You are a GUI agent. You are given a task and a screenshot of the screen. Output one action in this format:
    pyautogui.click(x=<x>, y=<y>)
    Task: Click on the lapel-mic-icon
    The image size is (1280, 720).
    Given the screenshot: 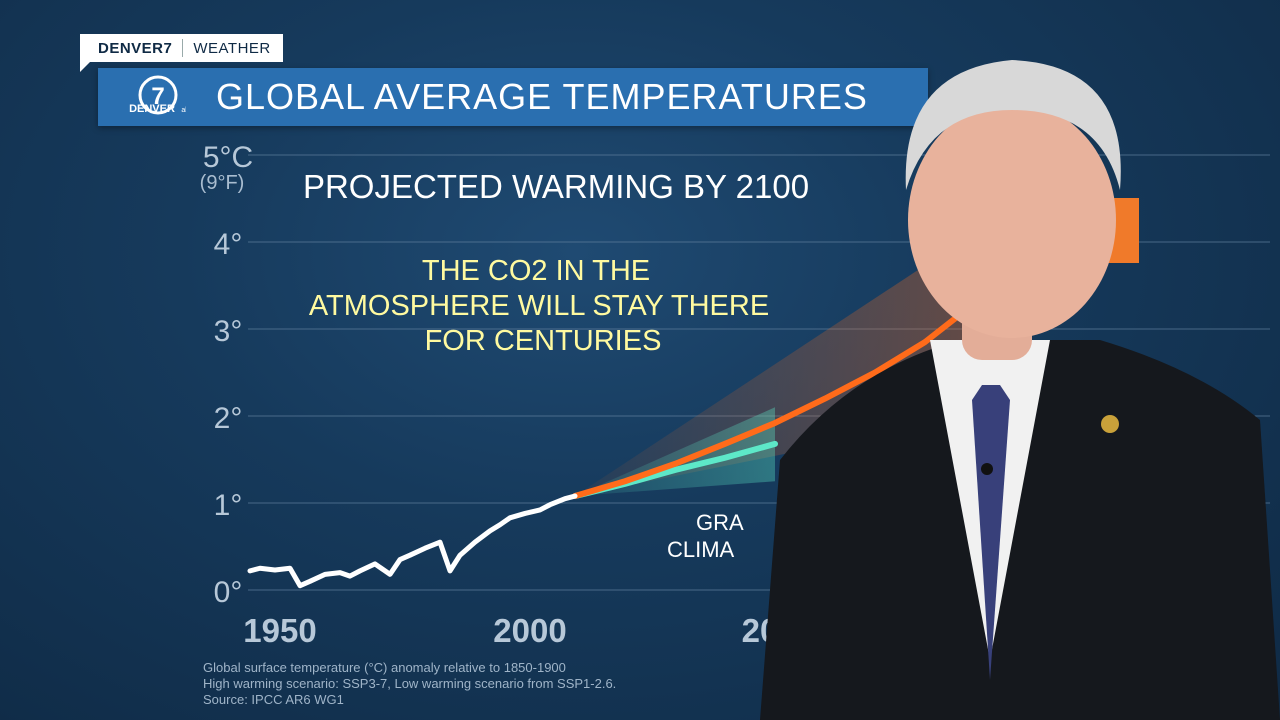 What is the action you would take?
    pyautogui.click(x=987, y=469)
    